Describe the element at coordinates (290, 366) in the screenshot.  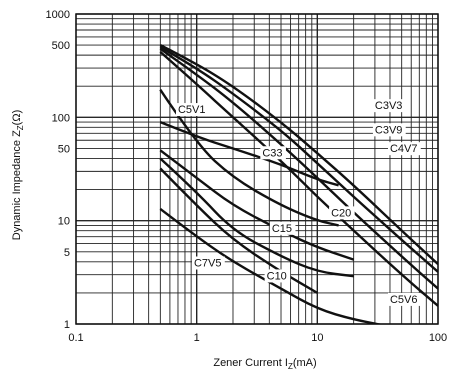
I see `x-axis-title-sub: Z` at that location.